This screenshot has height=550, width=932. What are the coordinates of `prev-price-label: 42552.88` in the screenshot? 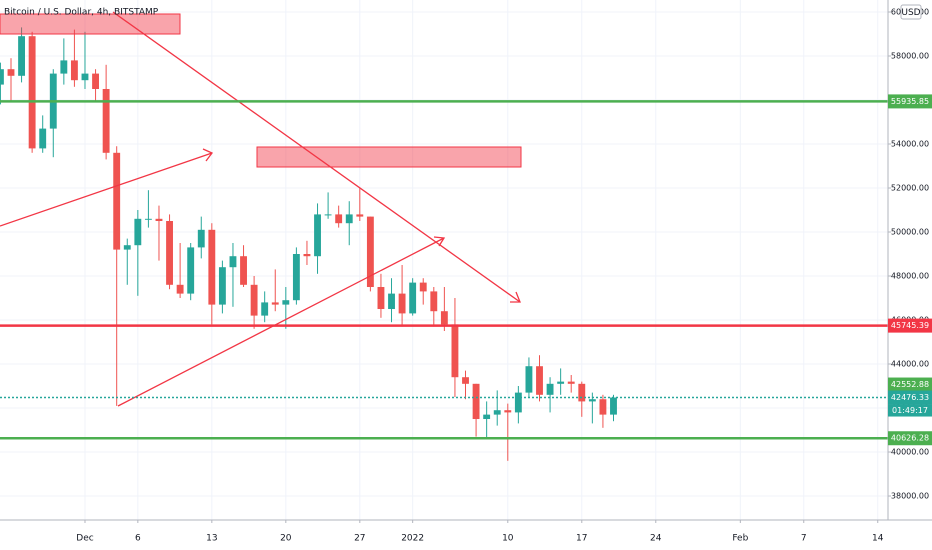 It's located at (910, 384).